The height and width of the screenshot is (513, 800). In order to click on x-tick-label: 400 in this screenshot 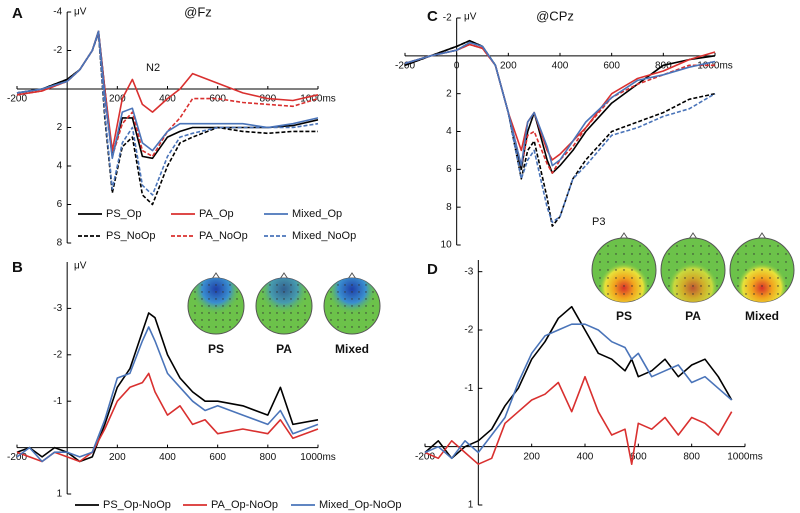, I will do `click(585, 456)`.